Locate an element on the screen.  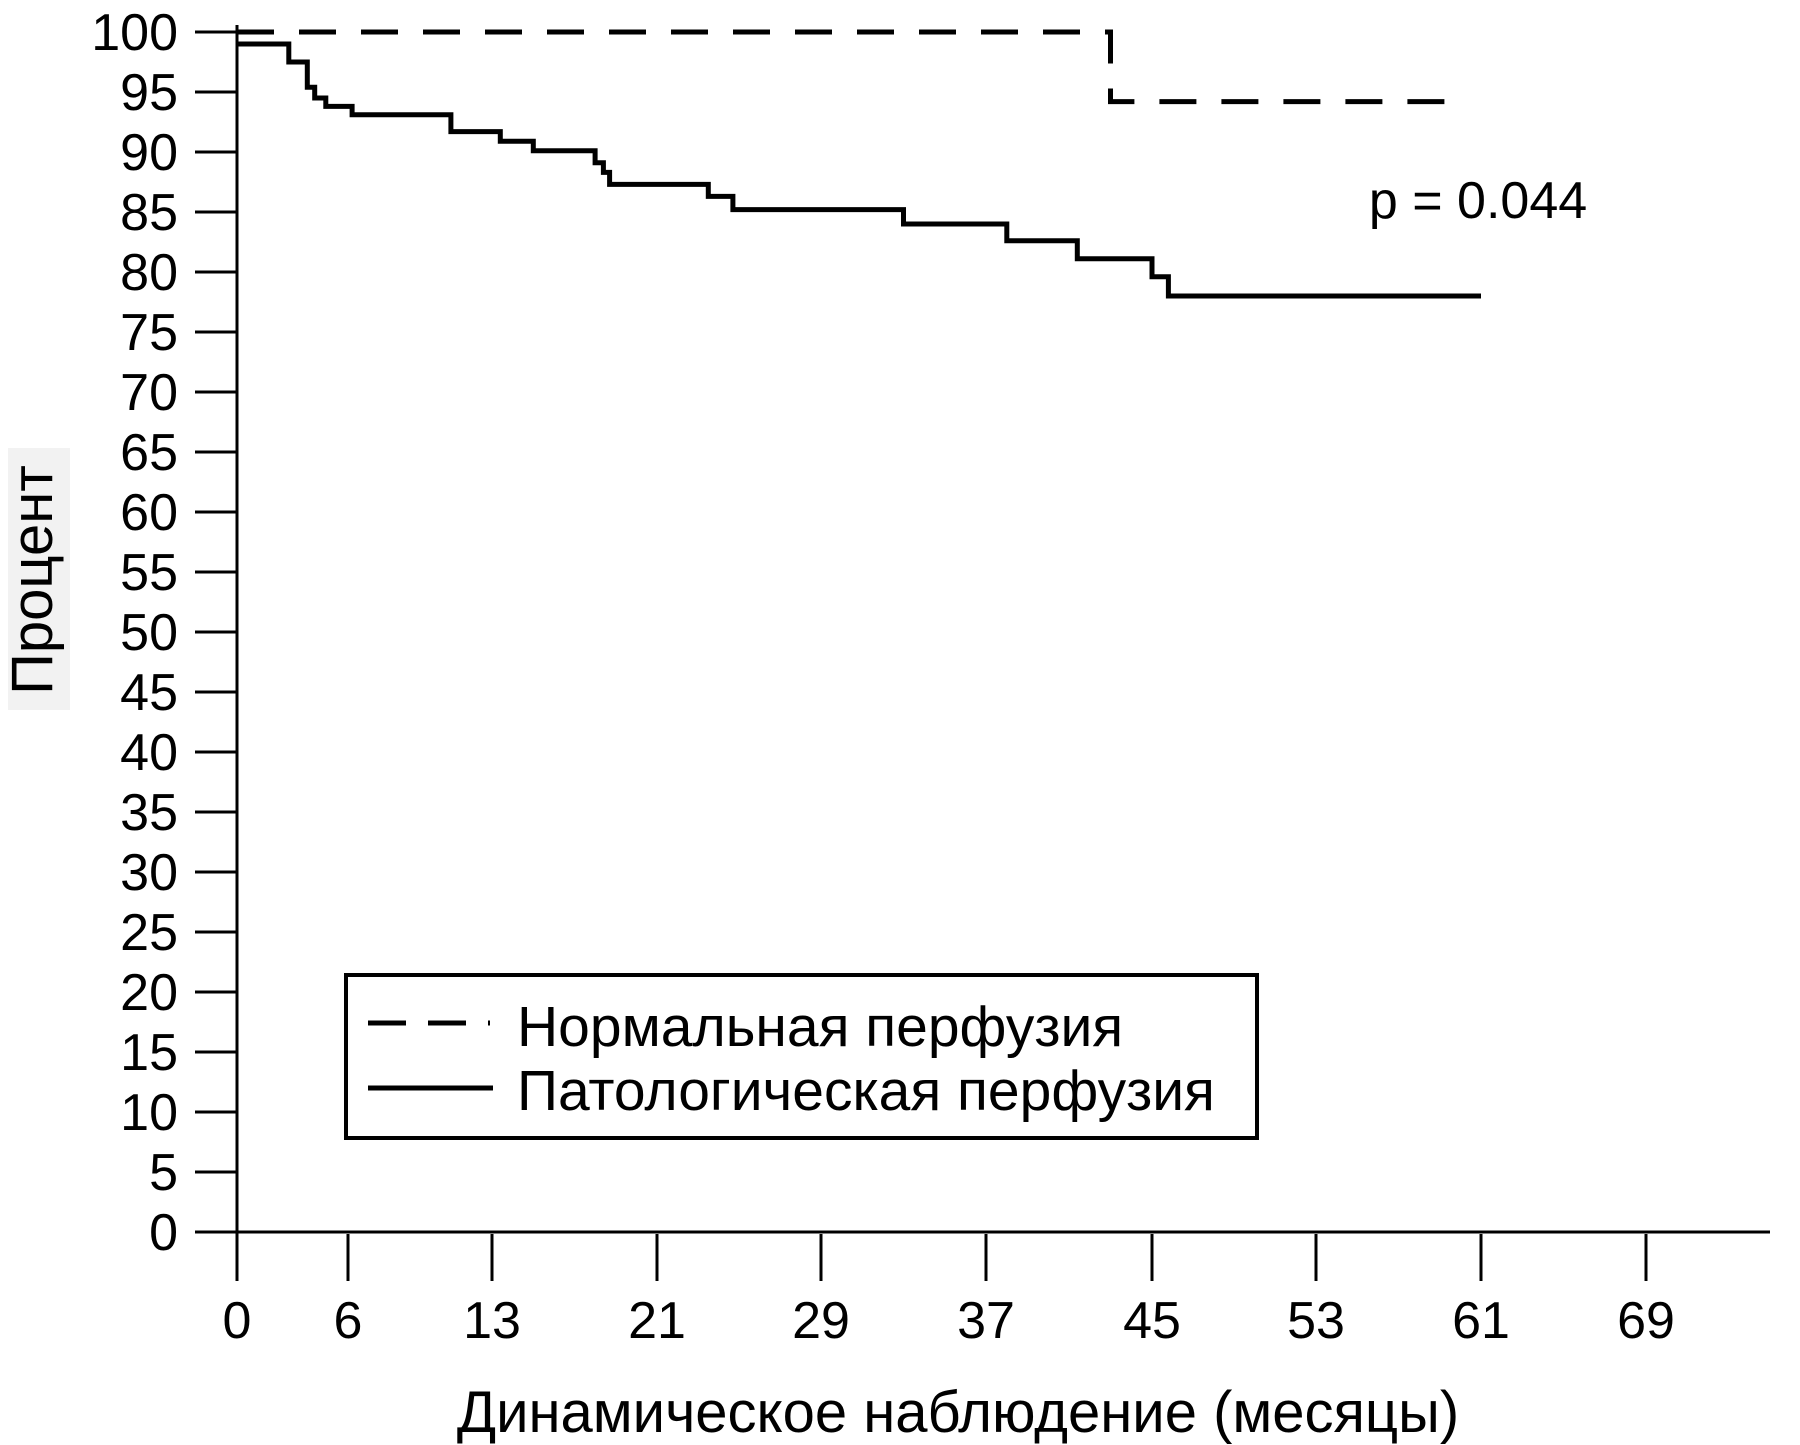
y-tick-label: 5 is located at coordinates (163, 1173).